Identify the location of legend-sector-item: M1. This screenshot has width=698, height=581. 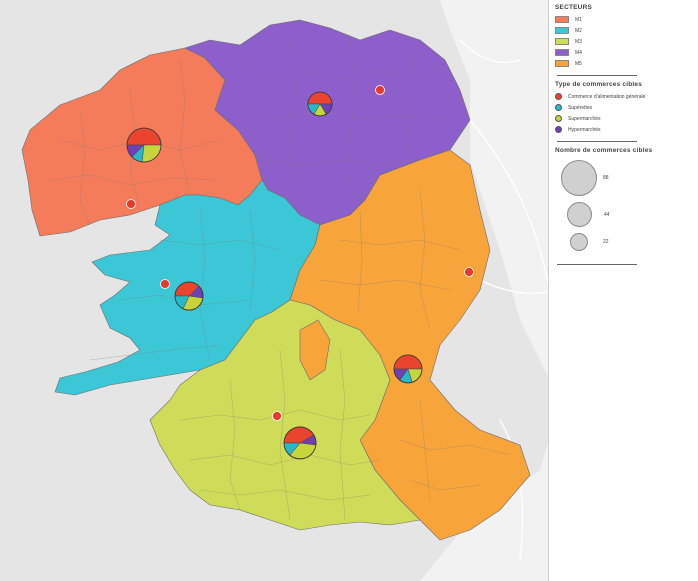
(623, 19).